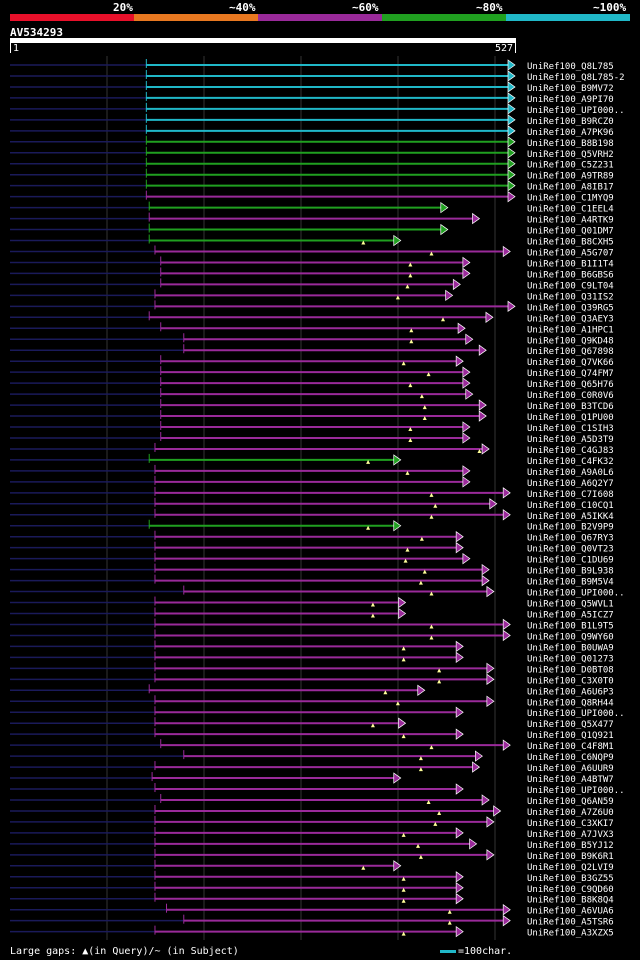 Image resolution: width=640 pixels, height=960 pixels. What do you see at coordinates (570, 297) in the screenshot?
I see `hit-label: UniRef100_Q31IS2` at bounding box center [570, 297].